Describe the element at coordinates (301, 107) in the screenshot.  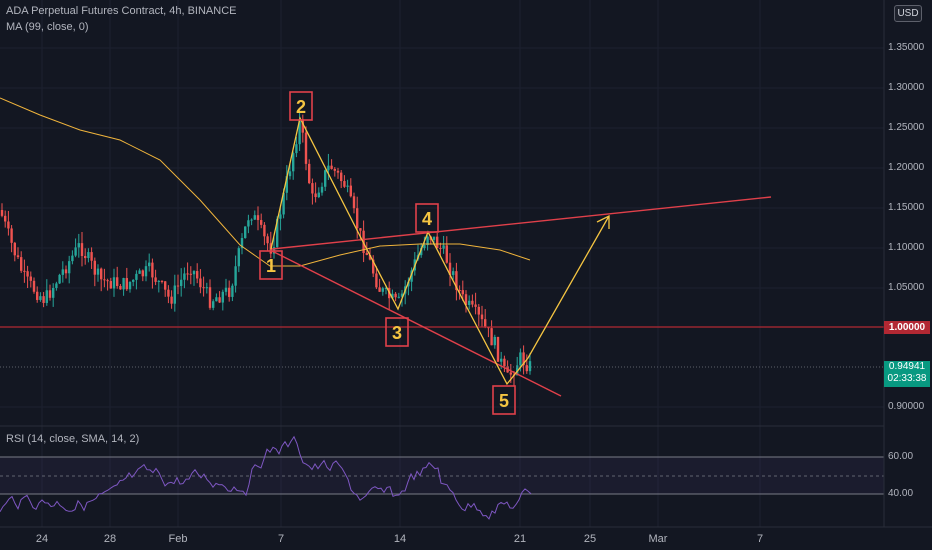
I see `svg-text: 2` at that location.